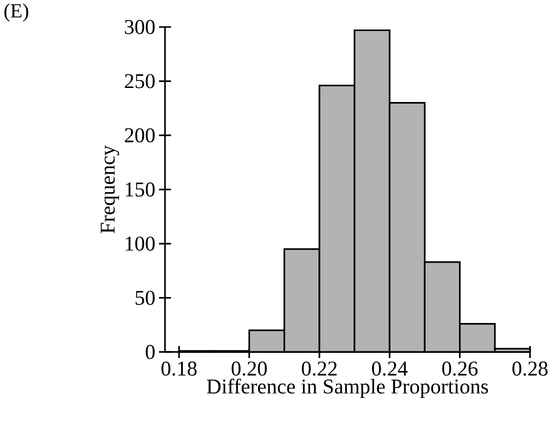  Describe the element at coordinates (319, 369) in the screenshot. I see `x-tick-label: 0.22` at that location.